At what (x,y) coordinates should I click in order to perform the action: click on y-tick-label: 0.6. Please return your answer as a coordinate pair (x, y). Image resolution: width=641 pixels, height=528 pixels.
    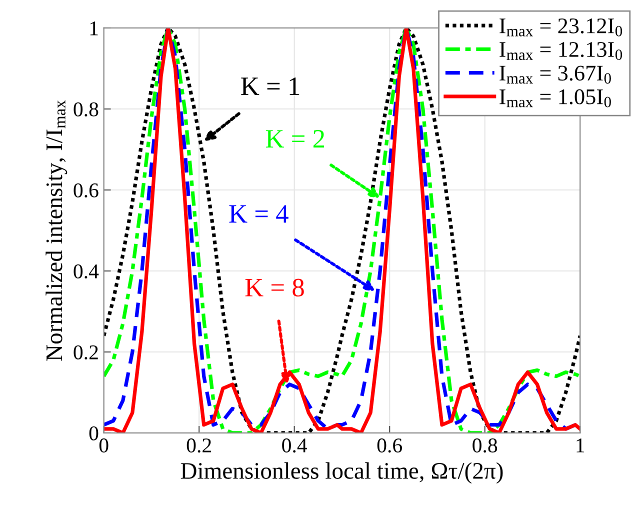
    Looking at the image, I should click on (86, 190).